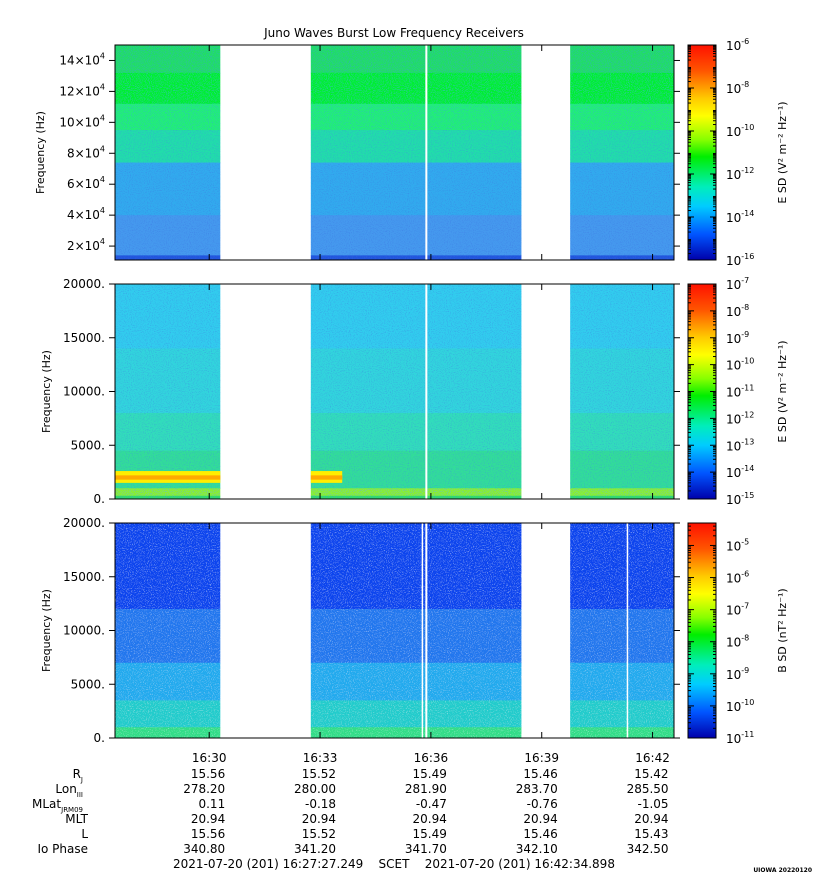  What do you see at coordinates (86, 152) in the screenshot?
I see `y-tick-label: 8×10⁴` at bounding box center [86, 152].